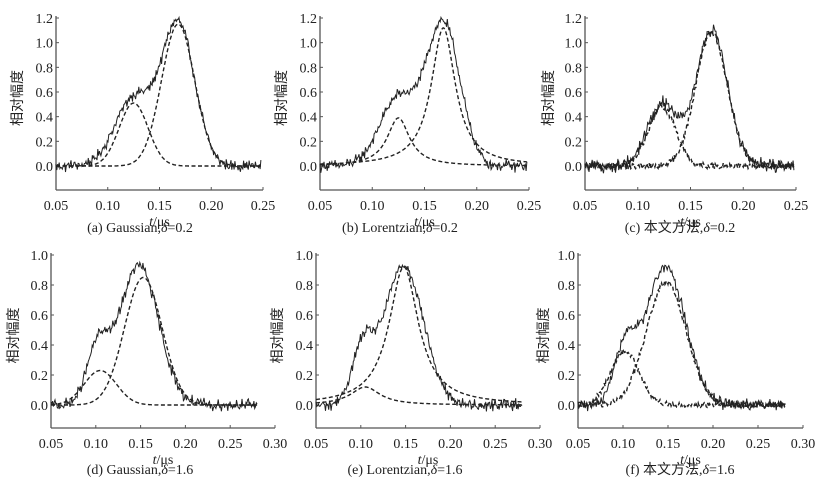 Image resolution: width=831 pixels, height=494 pixels. I want to click on panel-caption: (b) Lorentzian,δ=0.2, so click(400, 228).